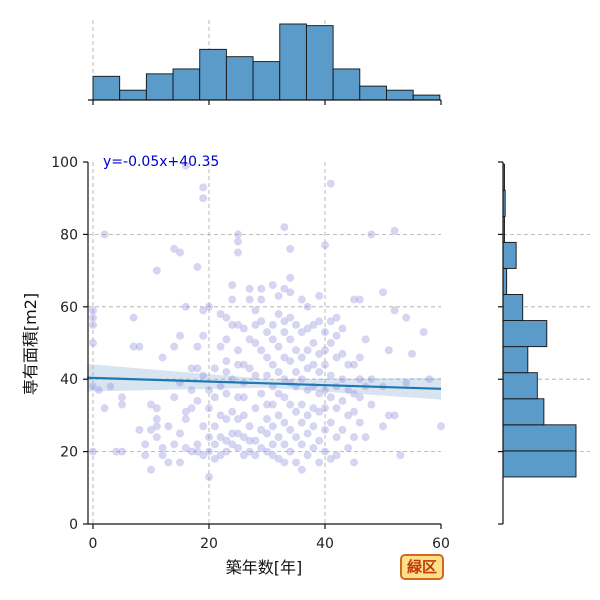  Describe the element at coordinates (264, 567) in the screenshot. I see `x-axis-title: 築年数[年]` at that location.